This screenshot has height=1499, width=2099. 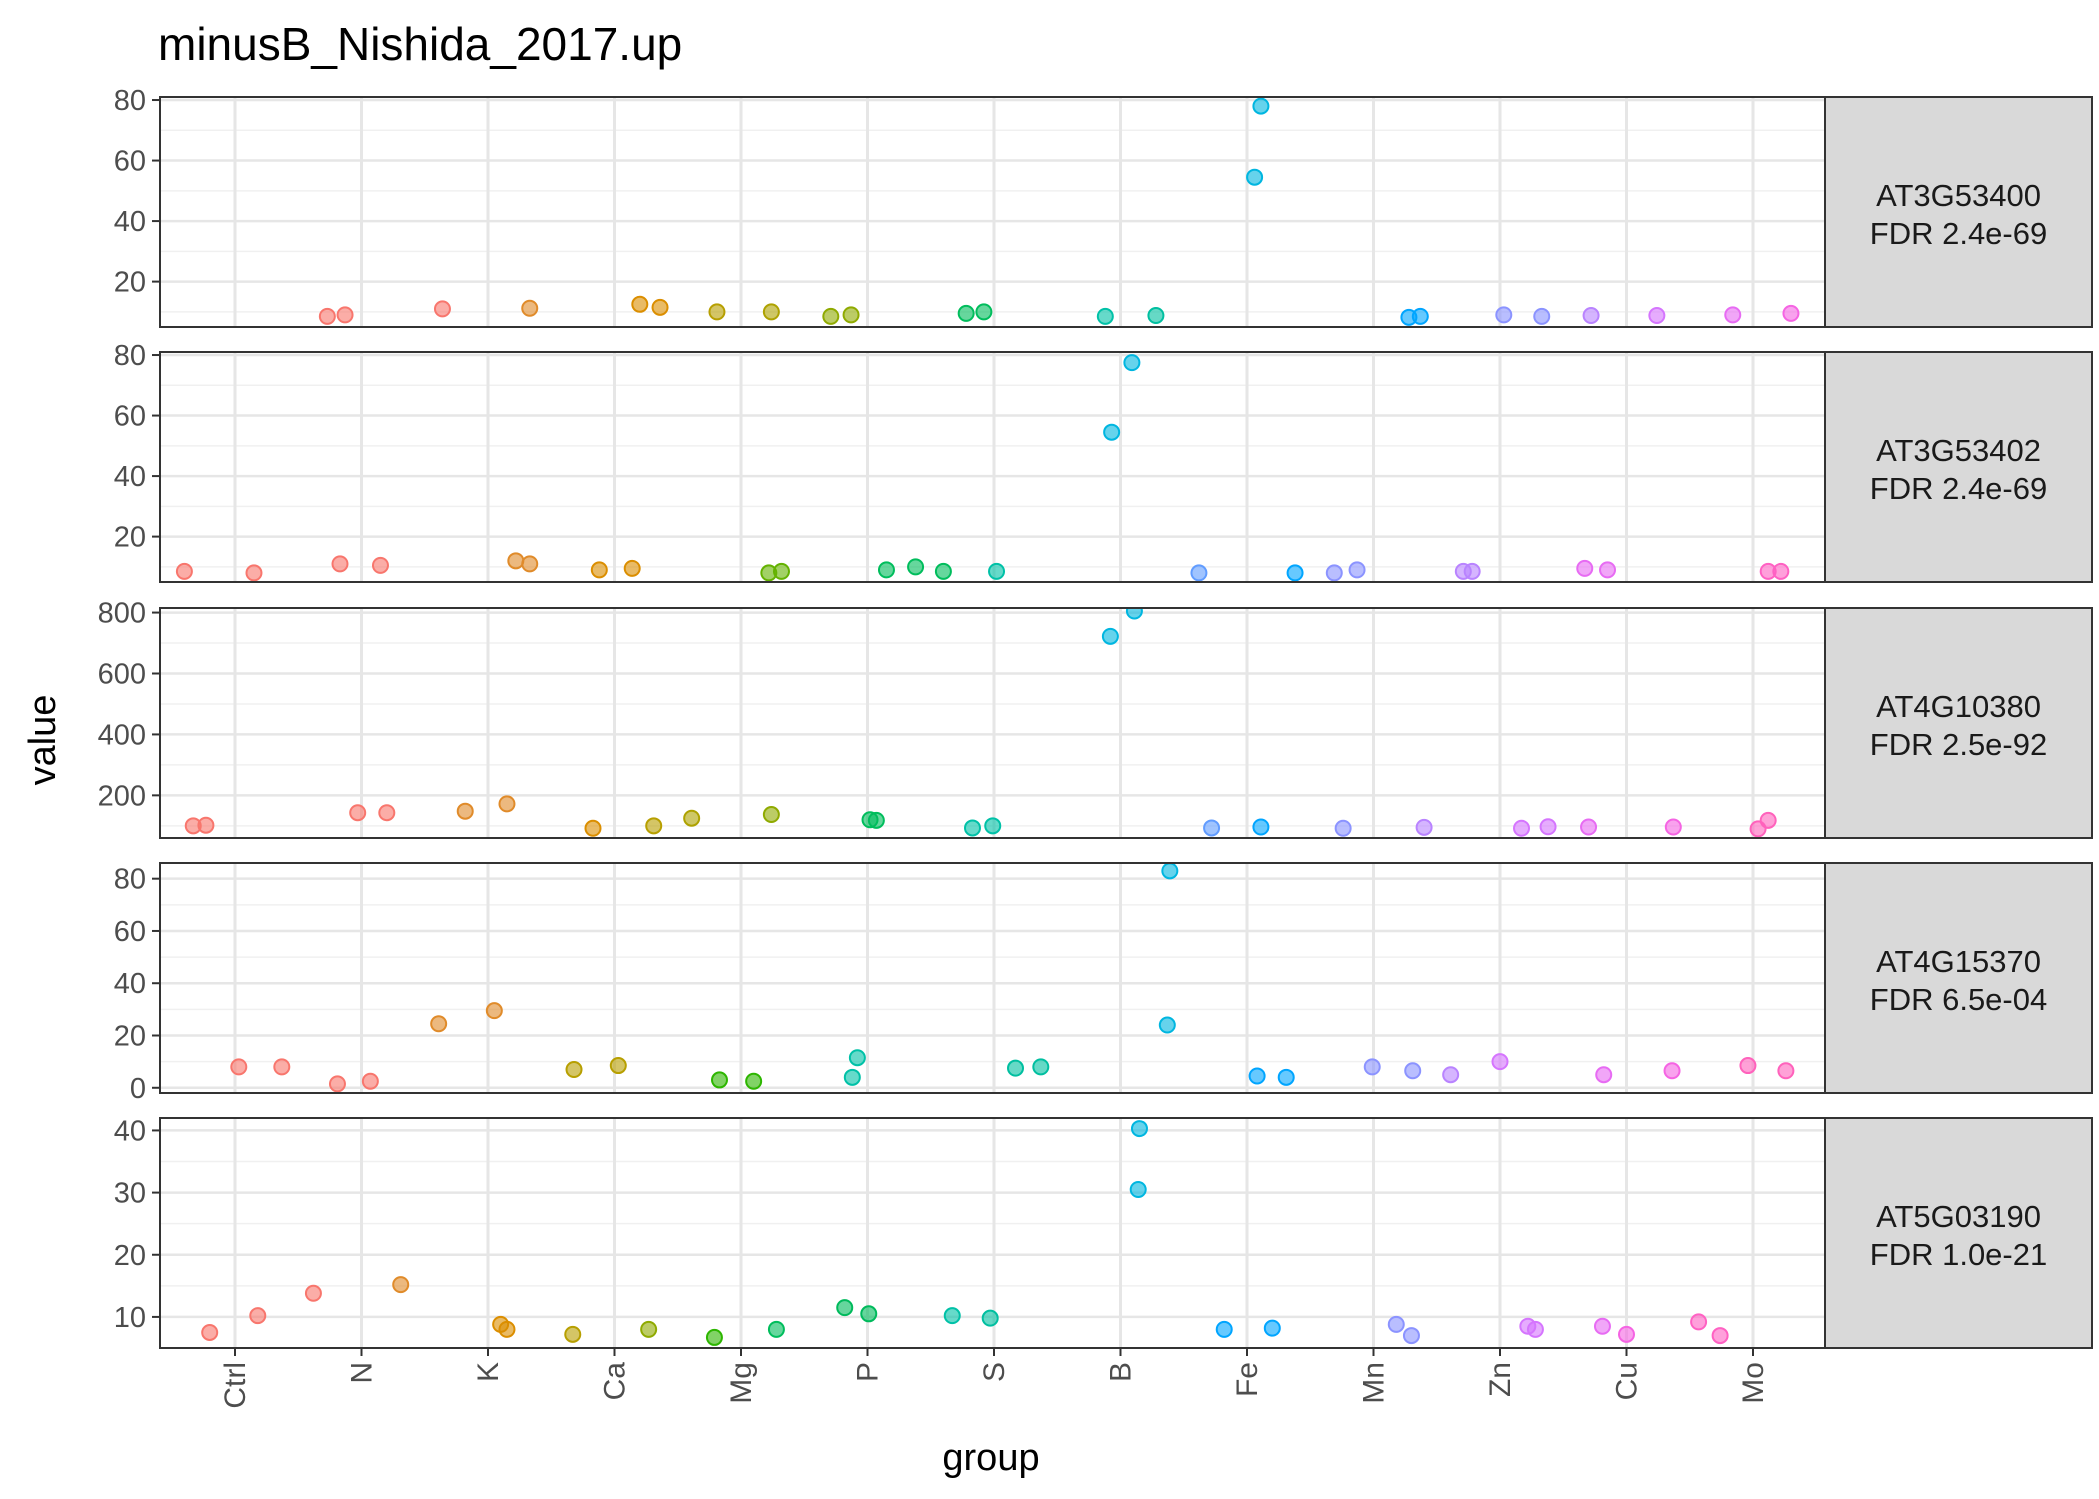 What do you see at coordinates (615, 1381) in the screenshot?
I see `x-tick-label: Ca` at bounding box center [615, 1381].